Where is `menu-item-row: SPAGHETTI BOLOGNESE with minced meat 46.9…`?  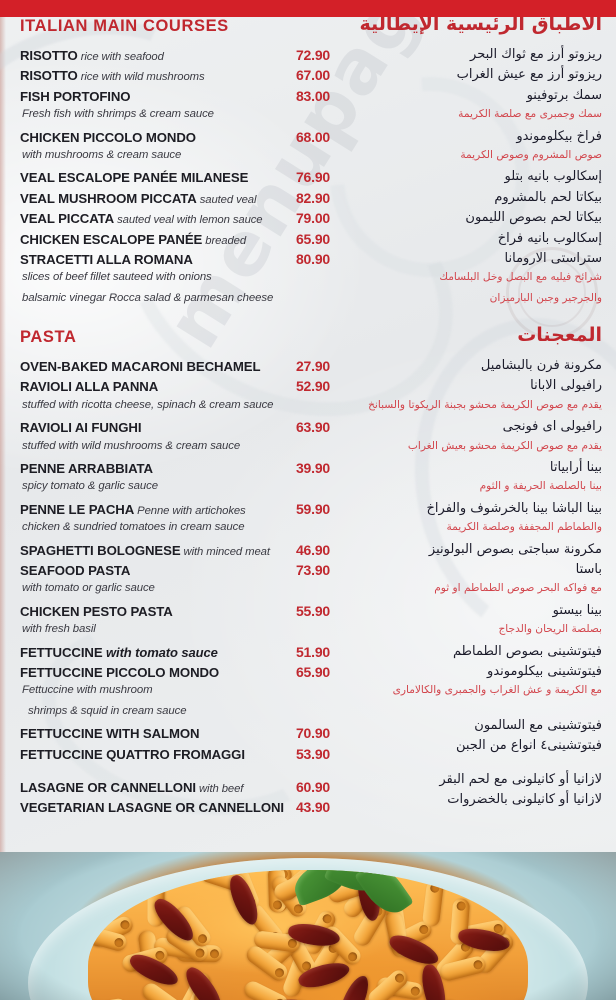 menu-item-row: SPAGHETTI BOLOGNESE with minced meat 46.9… is located at coordinates (170, 552).